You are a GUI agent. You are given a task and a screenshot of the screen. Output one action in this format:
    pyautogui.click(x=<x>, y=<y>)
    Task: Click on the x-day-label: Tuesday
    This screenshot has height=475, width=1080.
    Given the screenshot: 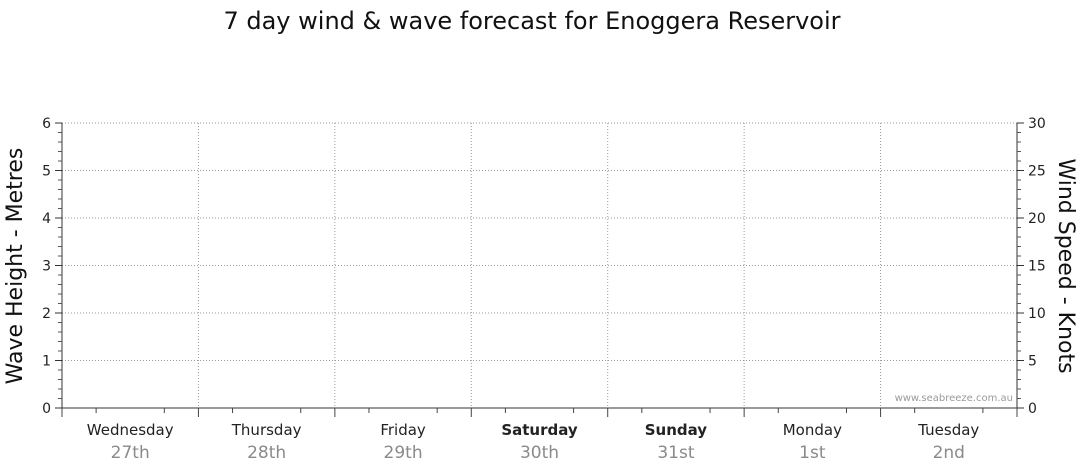 What is the action you would take?
    pyautogui.click(x=948, y=430)
    